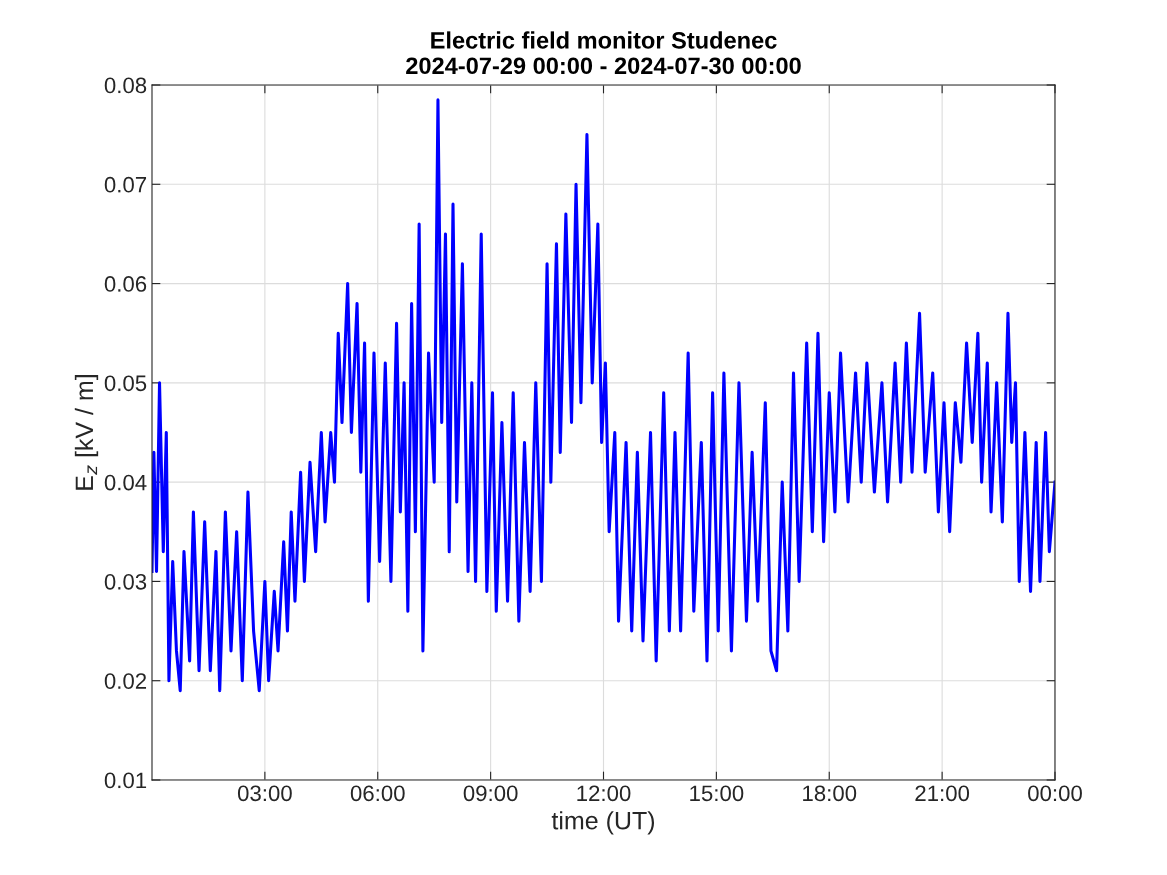 The height and width of the screenshot is (875, 1167). What do you see at coordinates (604, 793) in the screenshot?
I see `x-tick-label: 12:00` at bounding box center [604, 793].